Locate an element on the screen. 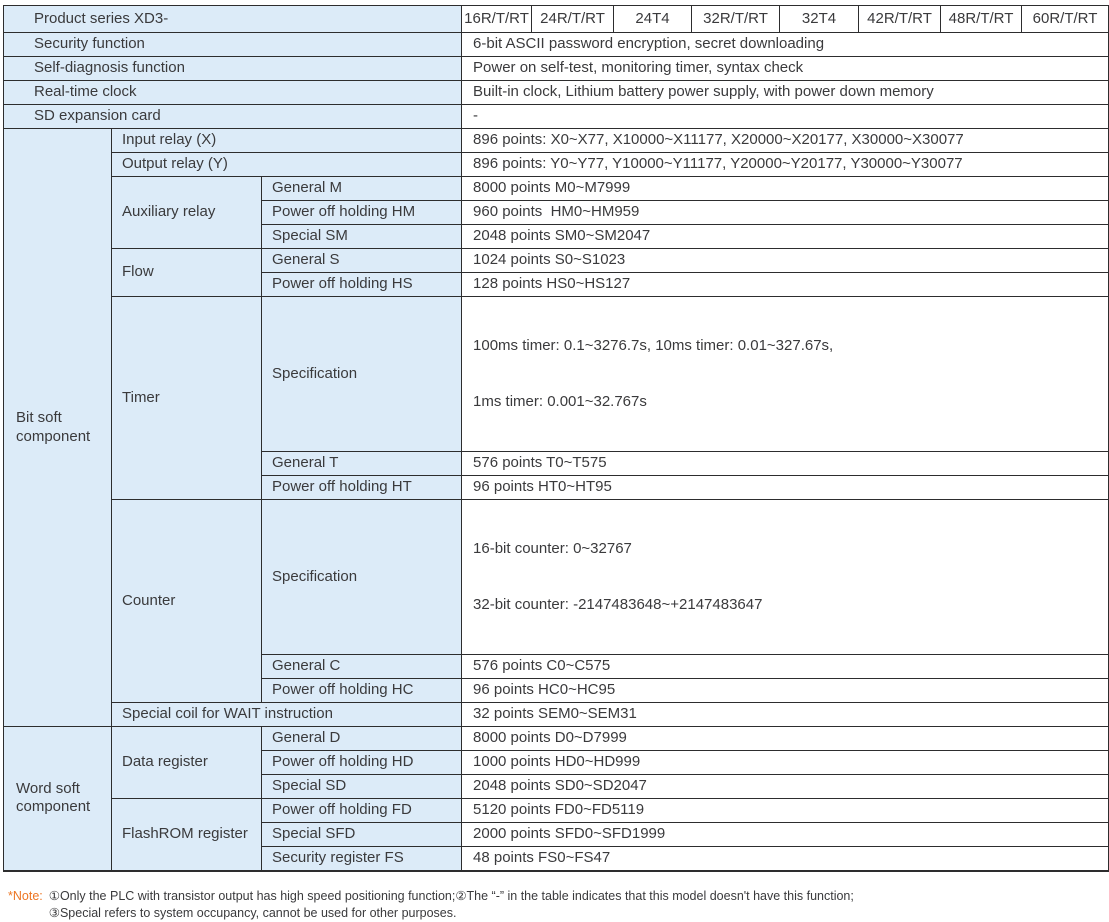 Image resolution: width=1109 pixels, height=922 pixels. holding-hc-label: Power off holding HC is located at coordinates (361, 690).